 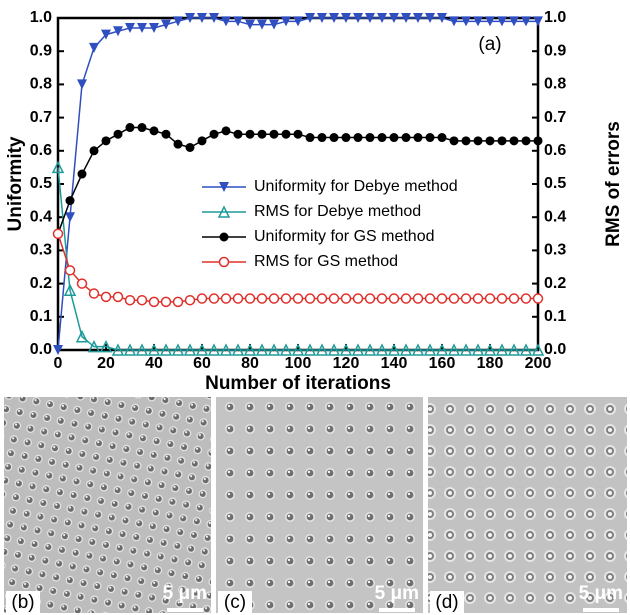 I want to click on y2-tick-label: 0.2, so click(x=555, y=283).